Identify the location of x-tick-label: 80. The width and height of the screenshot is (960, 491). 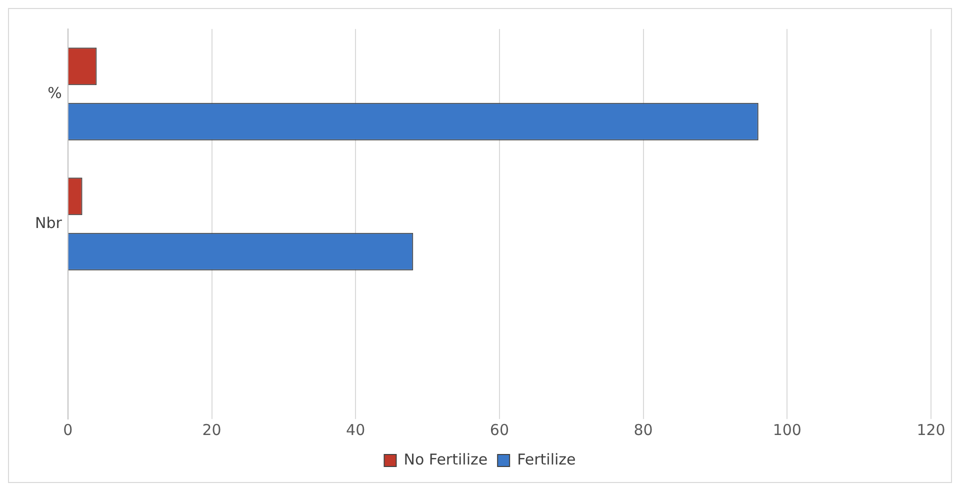
(643, 429).